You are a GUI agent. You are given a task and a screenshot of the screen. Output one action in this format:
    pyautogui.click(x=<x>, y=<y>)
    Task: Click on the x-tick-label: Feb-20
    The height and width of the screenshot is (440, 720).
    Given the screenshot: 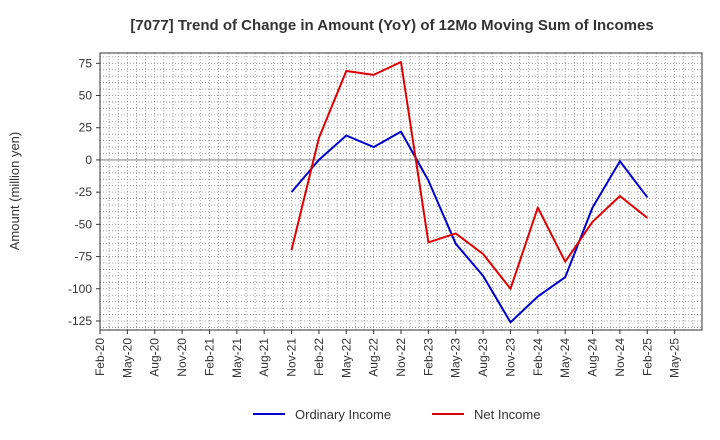 What is the action you would take?
    pyautogui.click(x=100, y=357)
    